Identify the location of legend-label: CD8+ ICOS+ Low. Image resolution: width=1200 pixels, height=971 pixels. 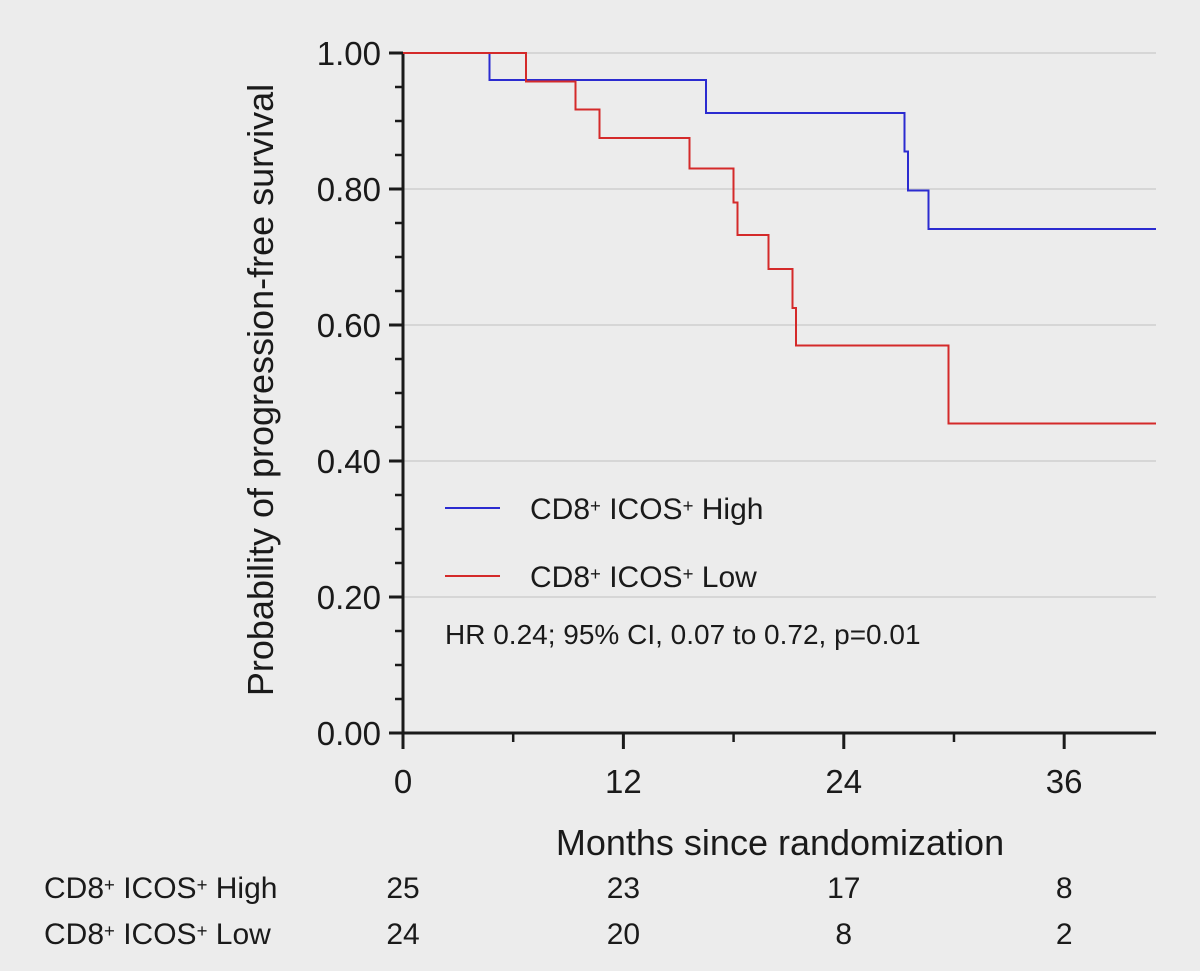
(643, 577).